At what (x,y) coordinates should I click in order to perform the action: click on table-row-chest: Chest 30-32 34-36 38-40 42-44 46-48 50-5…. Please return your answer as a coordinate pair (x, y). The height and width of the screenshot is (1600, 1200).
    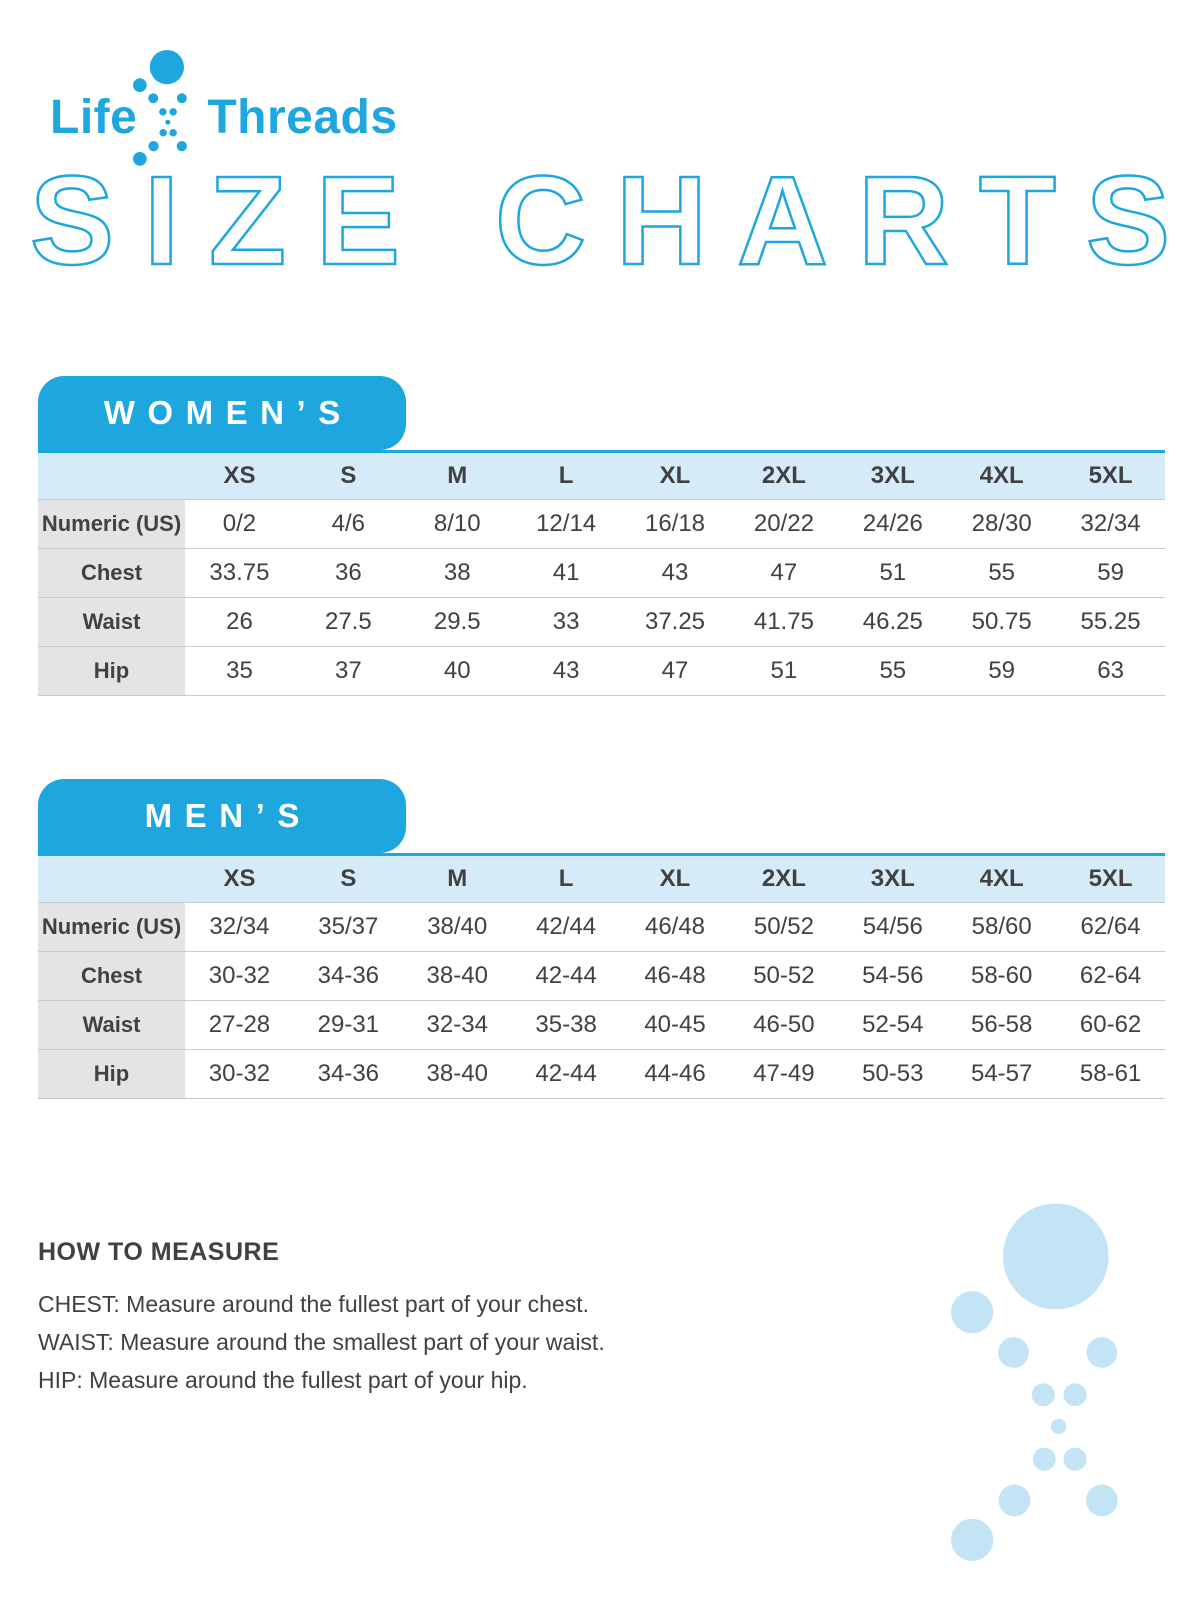
    Looking at the image, I should click on (601, 975).